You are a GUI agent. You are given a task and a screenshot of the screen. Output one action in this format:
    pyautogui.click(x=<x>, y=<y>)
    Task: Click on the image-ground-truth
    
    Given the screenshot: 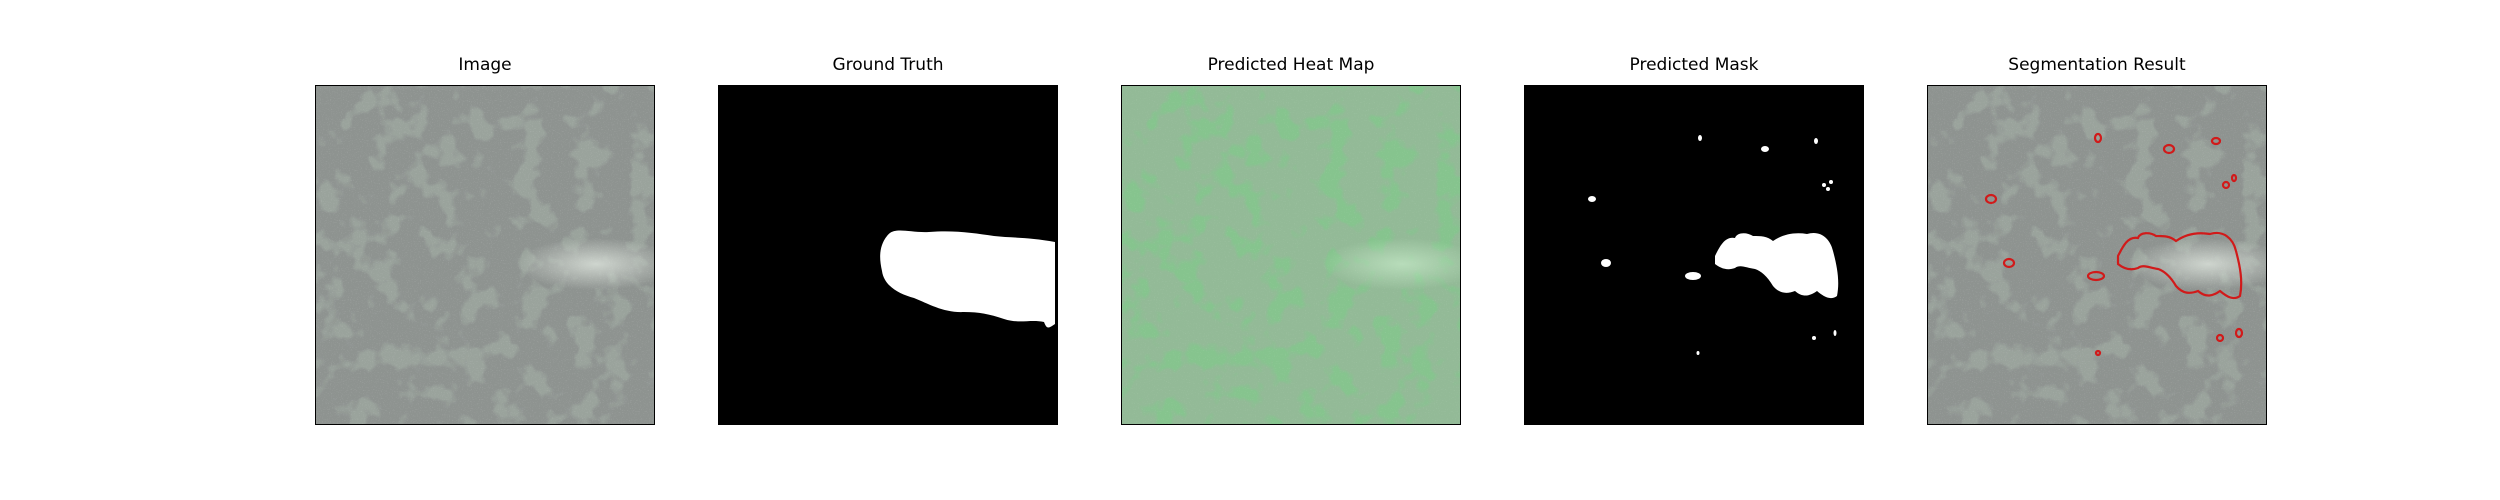 What is the action you would take?
    pyautogui.click(x=888, y=255)
    